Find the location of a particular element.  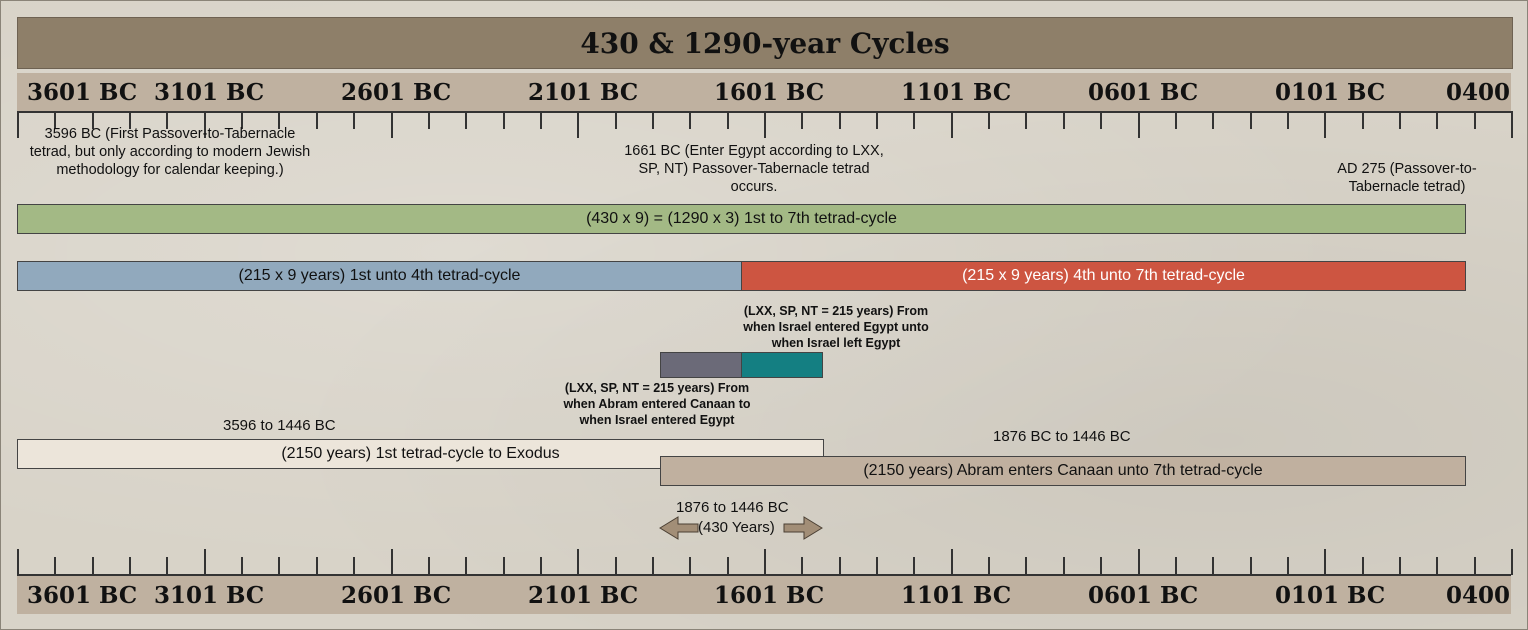

top-axis-label-0400: 0400 is located at coordinates (1478, 92).